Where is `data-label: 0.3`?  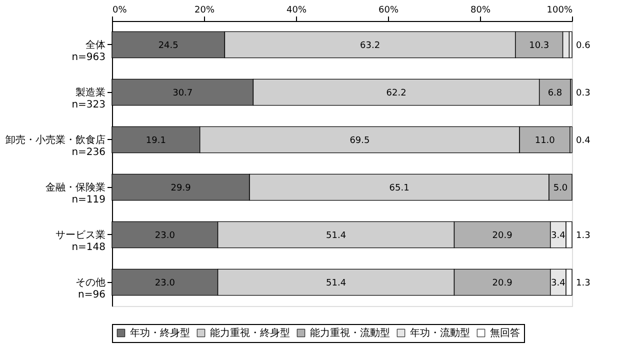
data-label: 0.3 is located at coordinates (583, 93).